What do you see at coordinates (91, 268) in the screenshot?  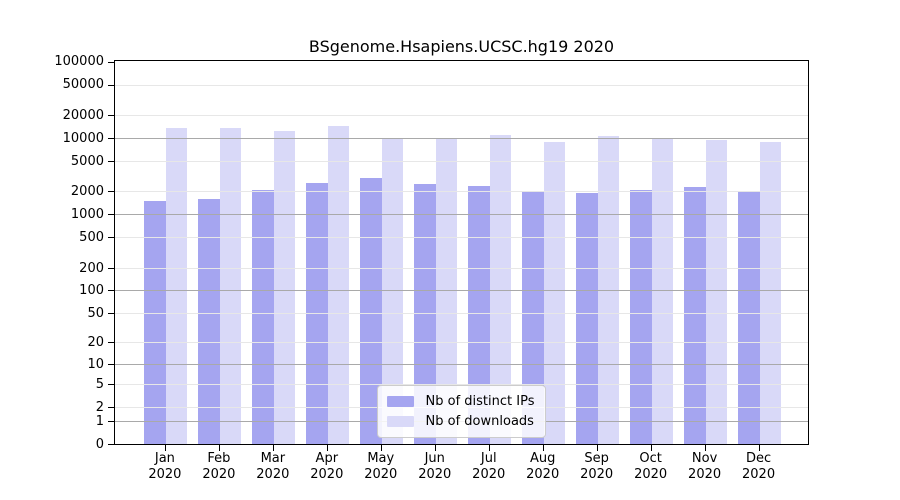 I see `y-tick-label-200: 200` at bounding box center [91, 268].